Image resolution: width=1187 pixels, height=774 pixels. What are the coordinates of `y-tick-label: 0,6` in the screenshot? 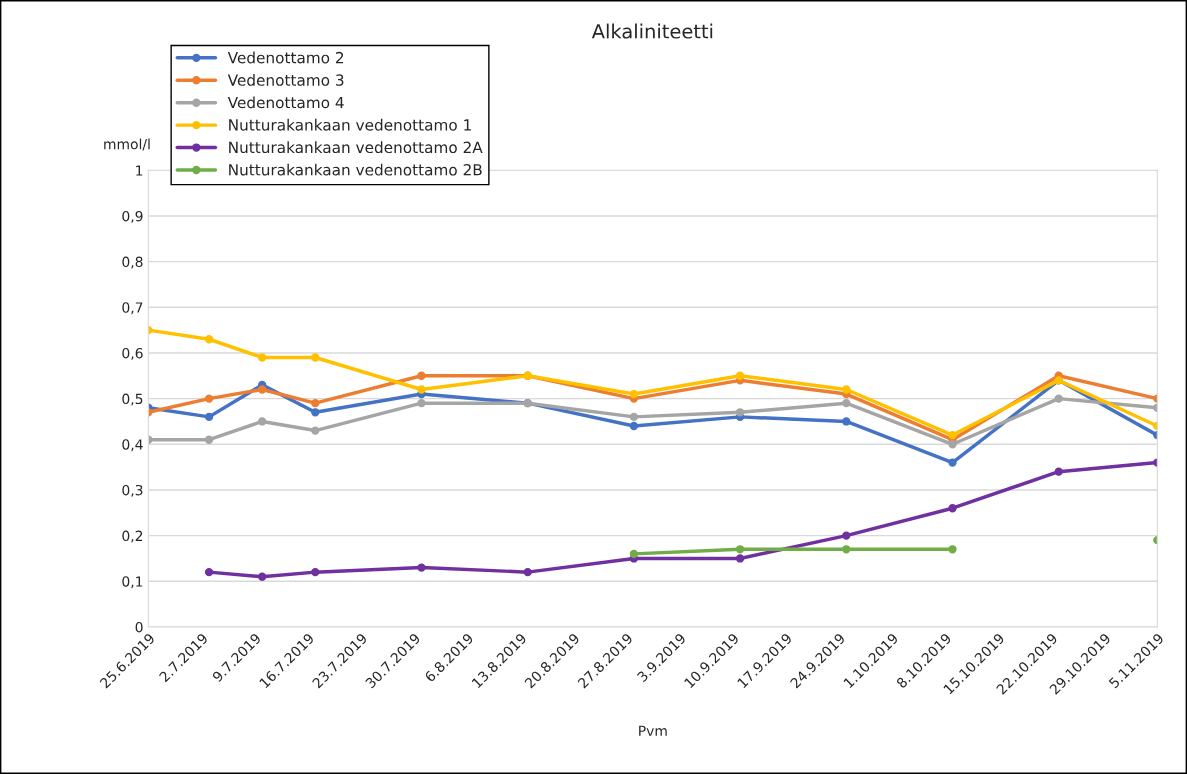 It's located at (132, 353).